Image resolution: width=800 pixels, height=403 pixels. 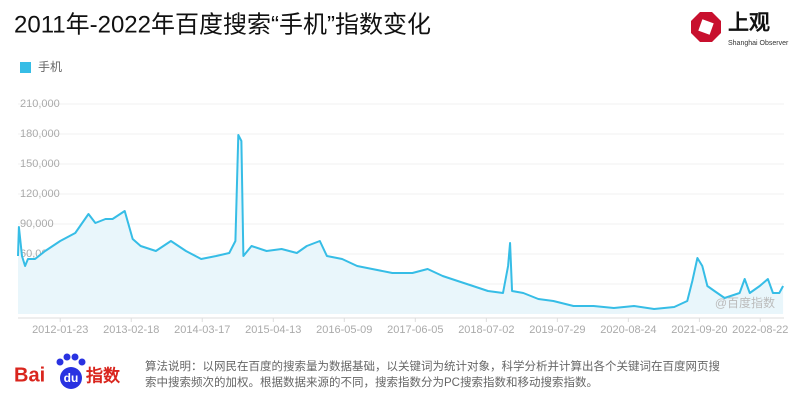 What do you see at coordinates (29, 375) in the screenshot?
I see `source-logo-text: Bai` at bounding box center [29, 375].